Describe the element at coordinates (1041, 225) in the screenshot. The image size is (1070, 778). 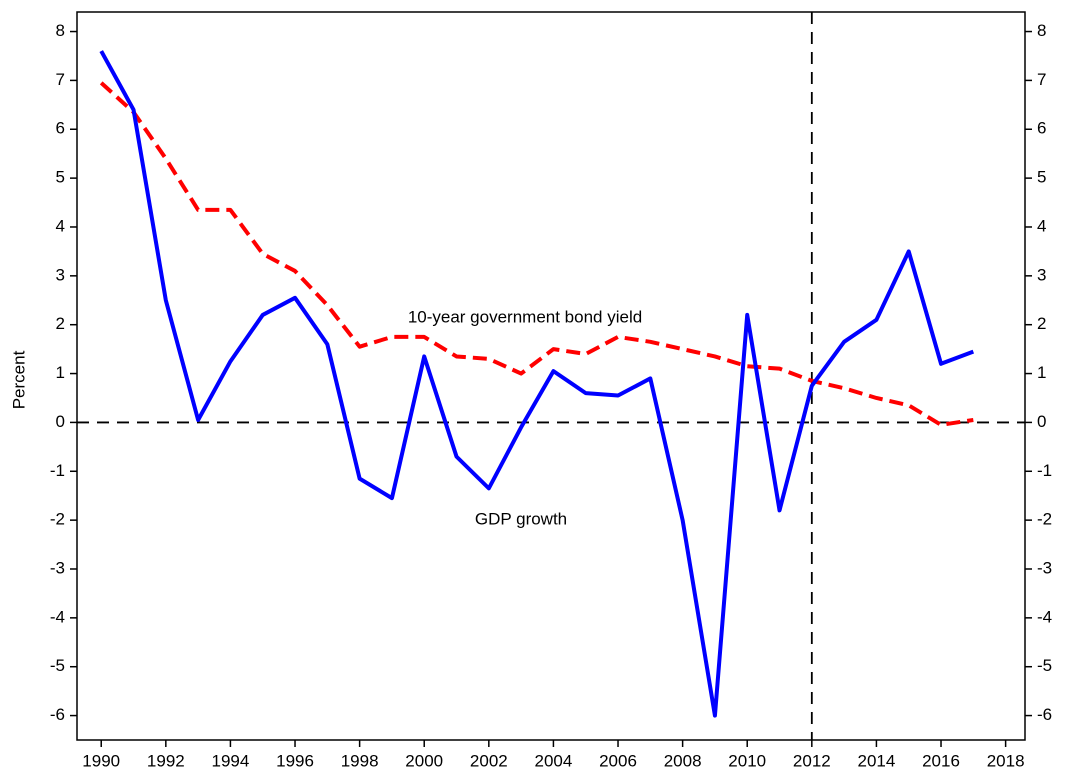
I see `y2-tick-label: 4` at that location.